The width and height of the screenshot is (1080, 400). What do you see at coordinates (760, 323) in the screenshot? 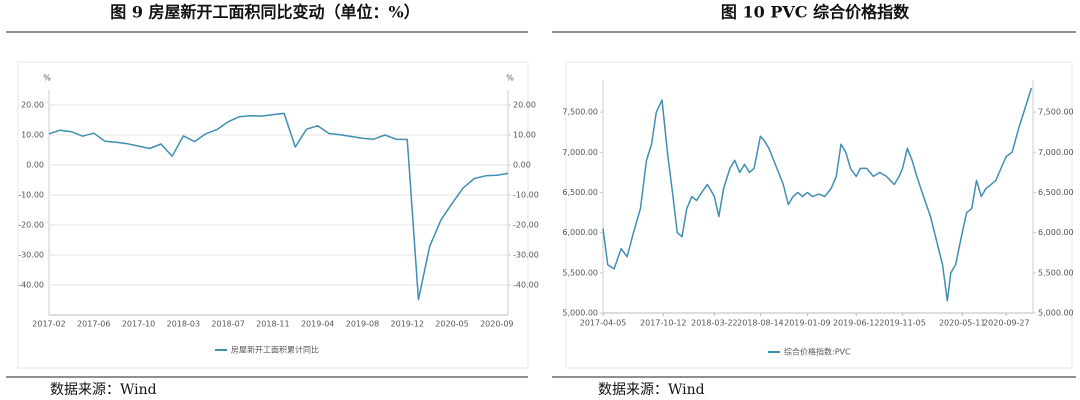
I see `x-tick-label: 2018-08-14` at bounding box center [760, 323].